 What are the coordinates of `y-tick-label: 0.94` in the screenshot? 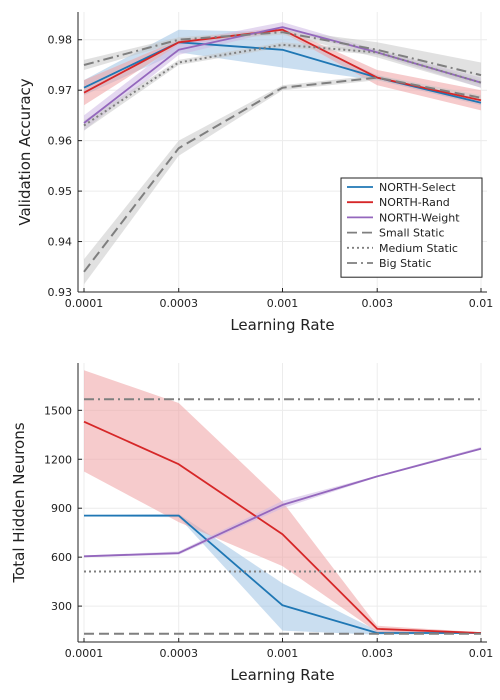 It's located at (60, 242).